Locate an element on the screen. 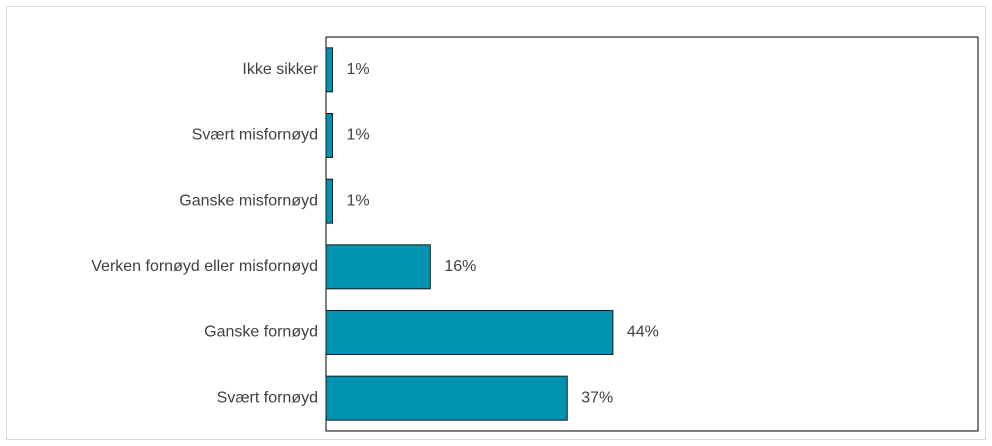 This screenshot has height=446, width=992. value-label-2: 1% is located at coordinates (358, 200).